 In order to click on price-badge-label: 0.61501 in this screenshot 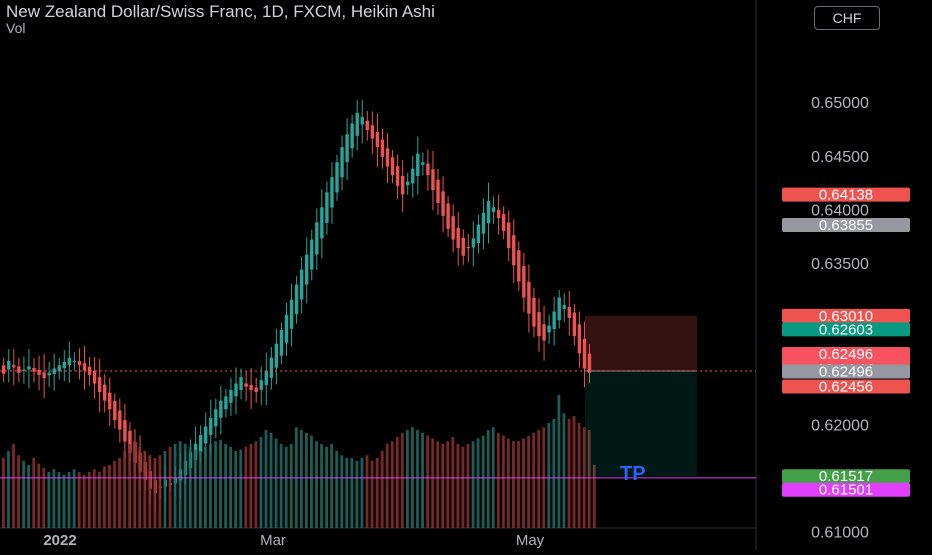, I will do `click(846, 490)`.